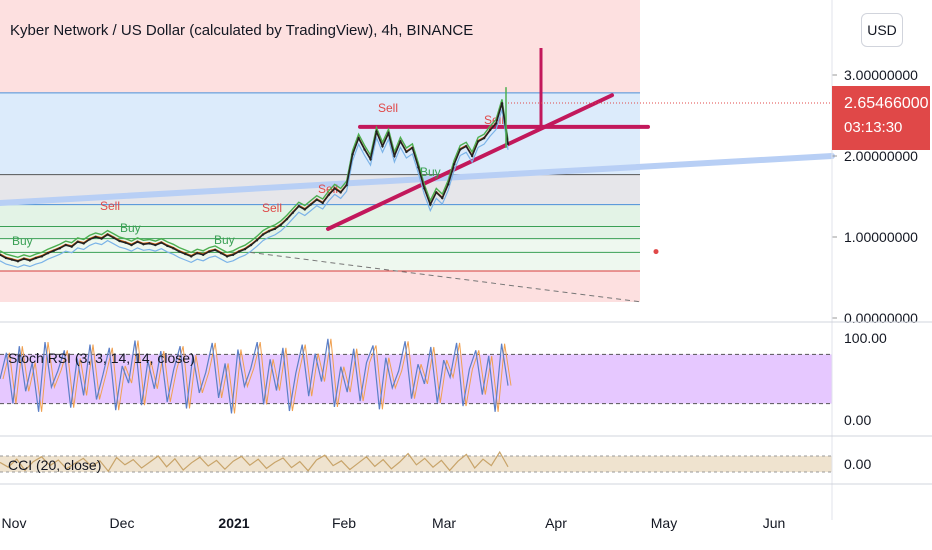  Describe the element at coordinates (444, 523) in the screenshot. I see `time-axis-label: Mar` at that location.